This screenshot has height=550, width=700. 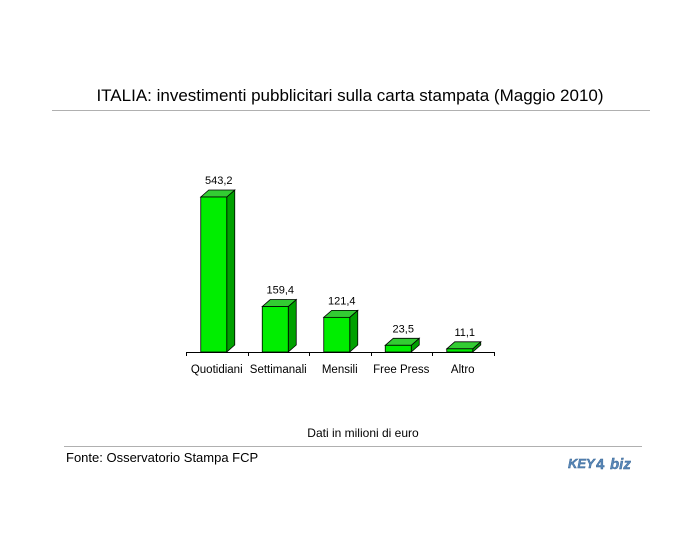 I want to click on data-label: 543,2, so click(x=219, y=181).